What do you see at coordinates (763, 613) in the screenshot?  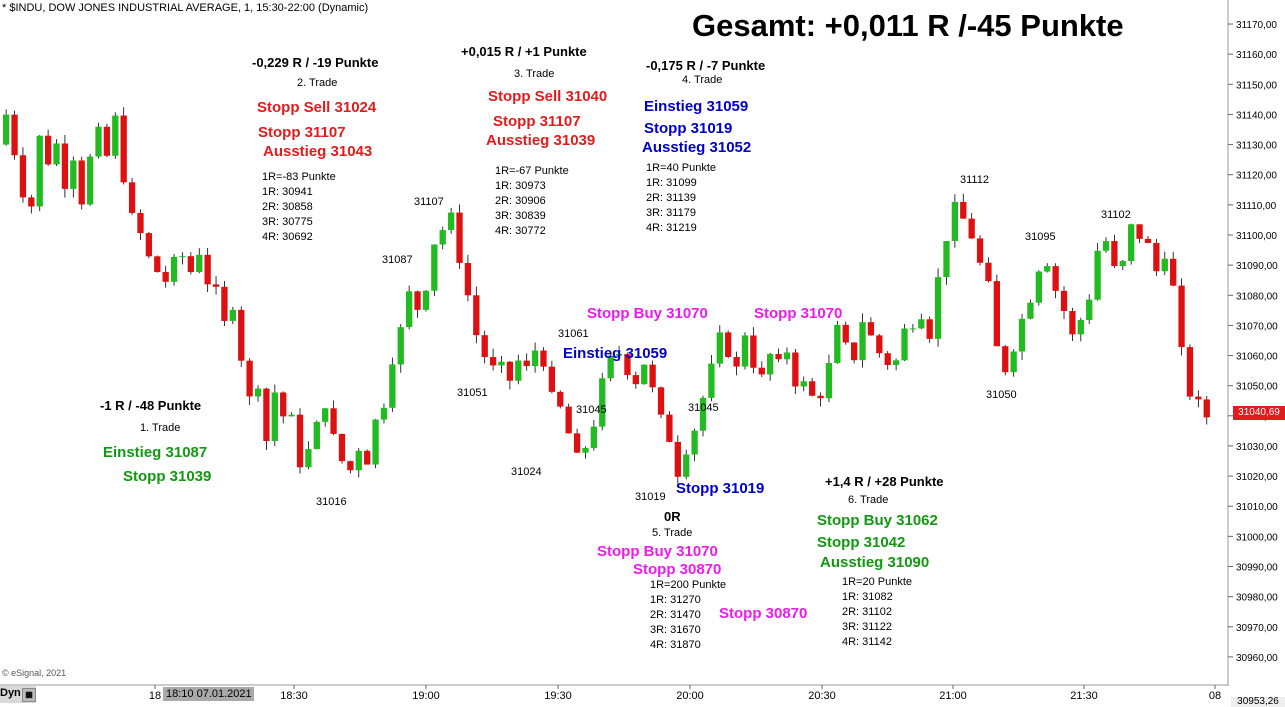 I see `trade5-stop-chart: Stopp 30870` at bounding box center [763, 613].